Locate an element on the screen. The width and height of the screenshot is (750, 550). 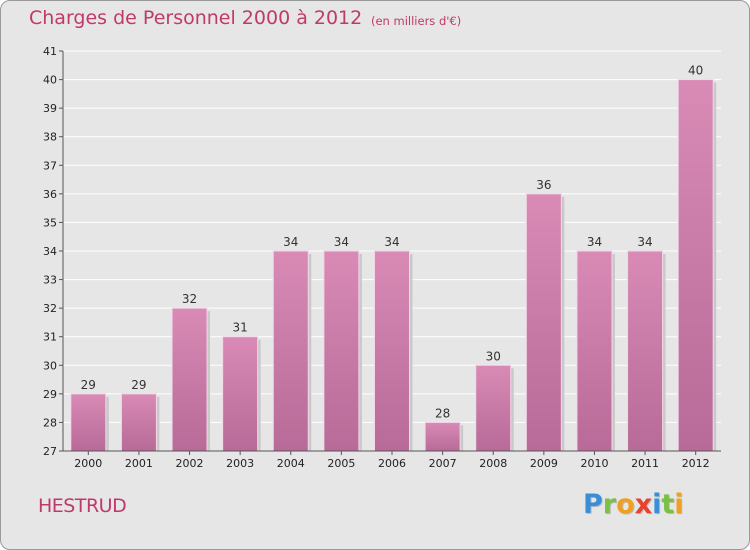
chart-subtitle: (en milliers d'€) is located at coordinates (416, 21).